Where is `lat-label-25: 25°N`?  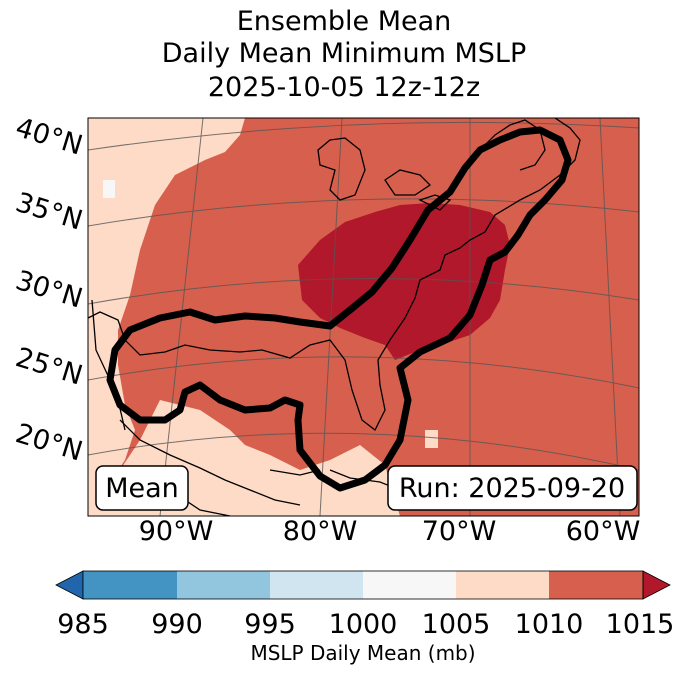 lat-label-25: 25°N is located at coordinates (49, 367).